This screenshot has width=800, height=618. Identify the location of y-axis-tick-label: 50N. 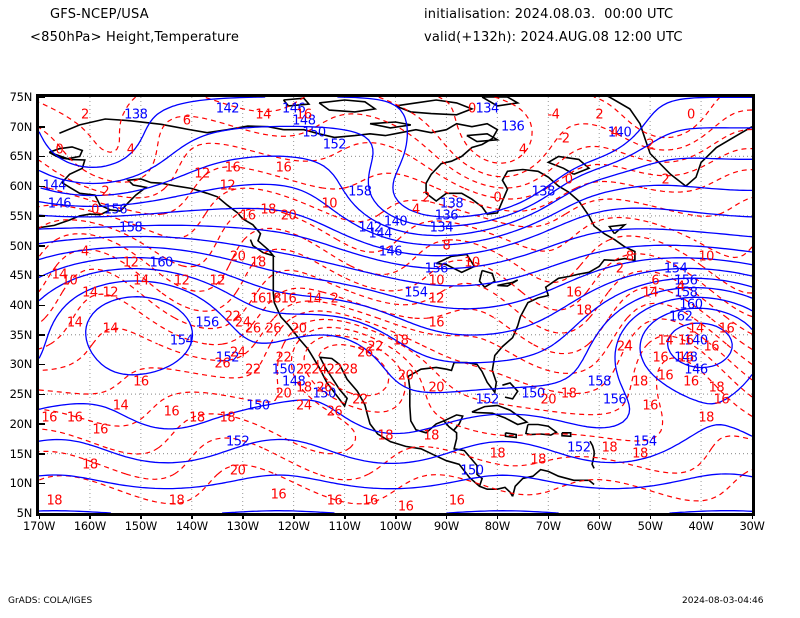
(21, 245).